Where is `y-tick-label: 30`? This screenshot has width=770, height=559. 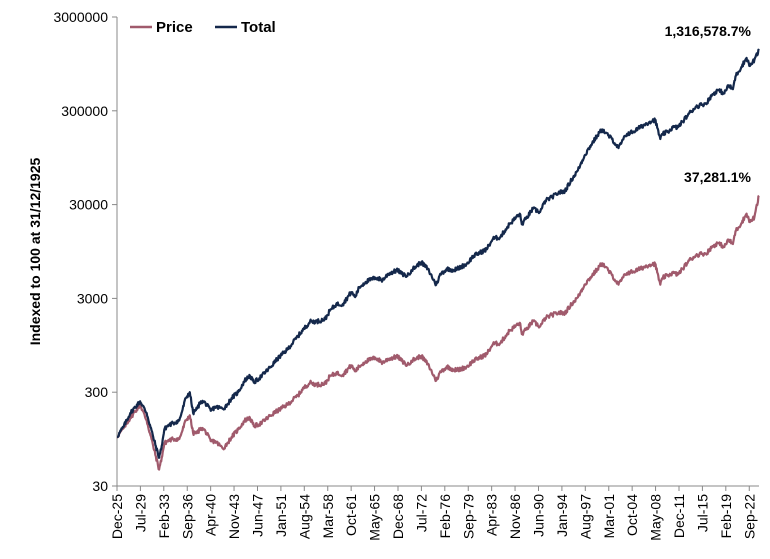
y-tick-label: 30 is located at coordinates (100, 486).